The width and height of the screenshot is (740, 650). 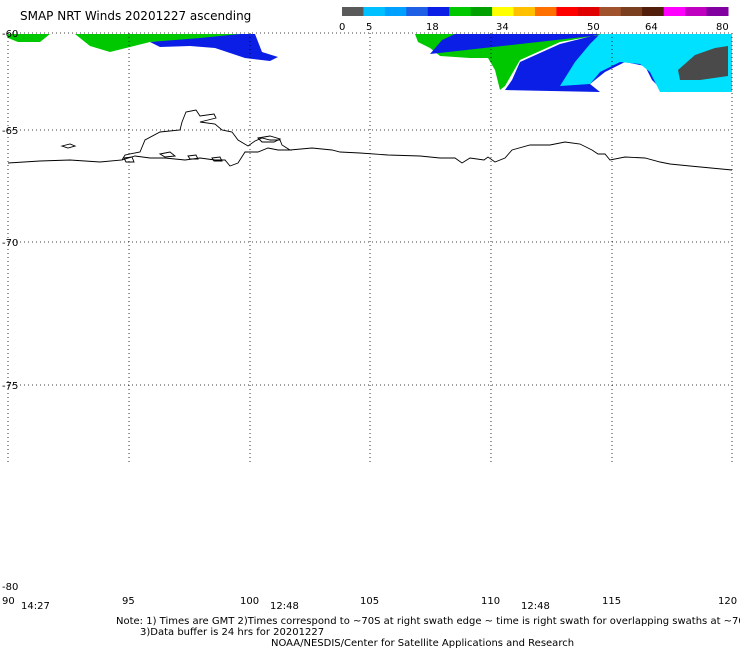 I want to click on wind-speed-legend: 0 5 18 34 50 64 80, so click(x=534, y=20).